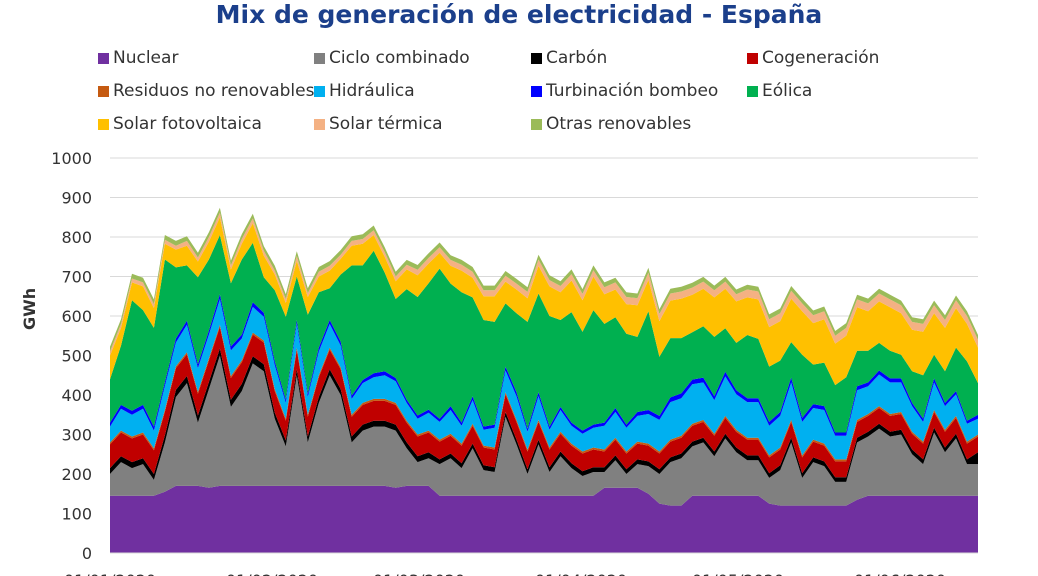  What do you see at coordinates (87, 553) in the screenshot?
I see `y-tick-label: 0` at bounding box center [87, 553].